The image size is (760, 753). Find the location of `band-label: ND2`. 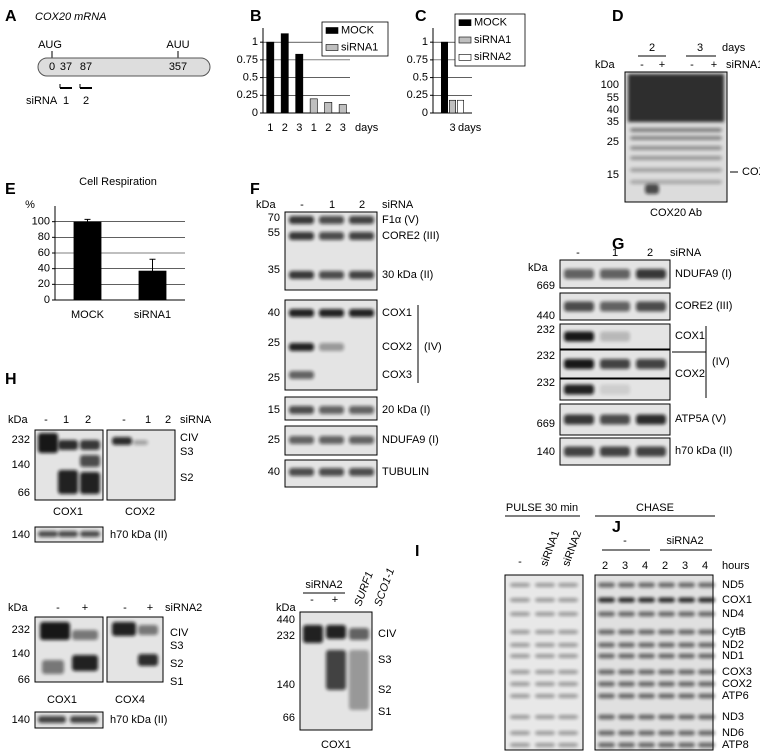

band-label: ND2 is located at coordinates (733, 645).